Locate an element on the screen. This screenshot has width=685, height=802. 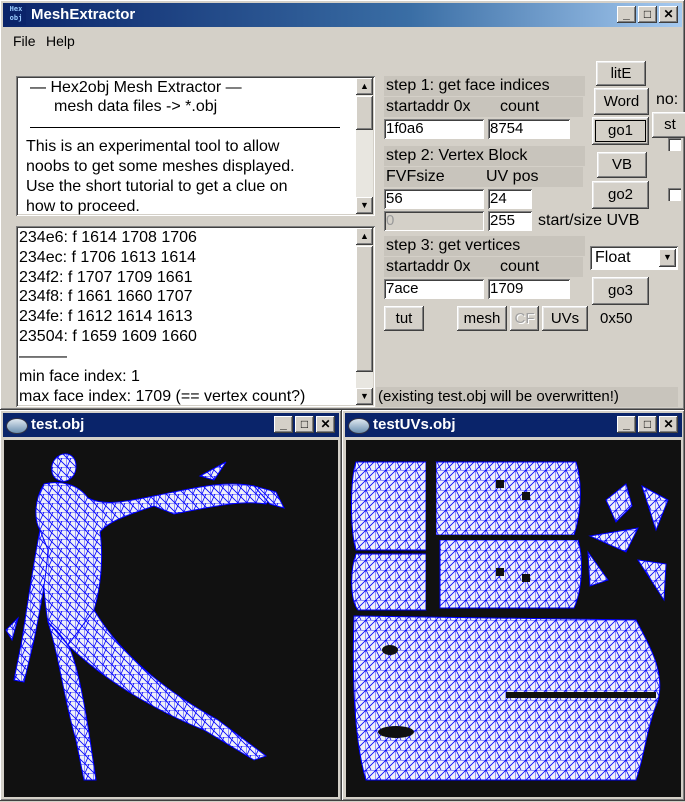
viewer1-titlebar: test.obj _ □ ✕ is located at coordinates (171, 425).